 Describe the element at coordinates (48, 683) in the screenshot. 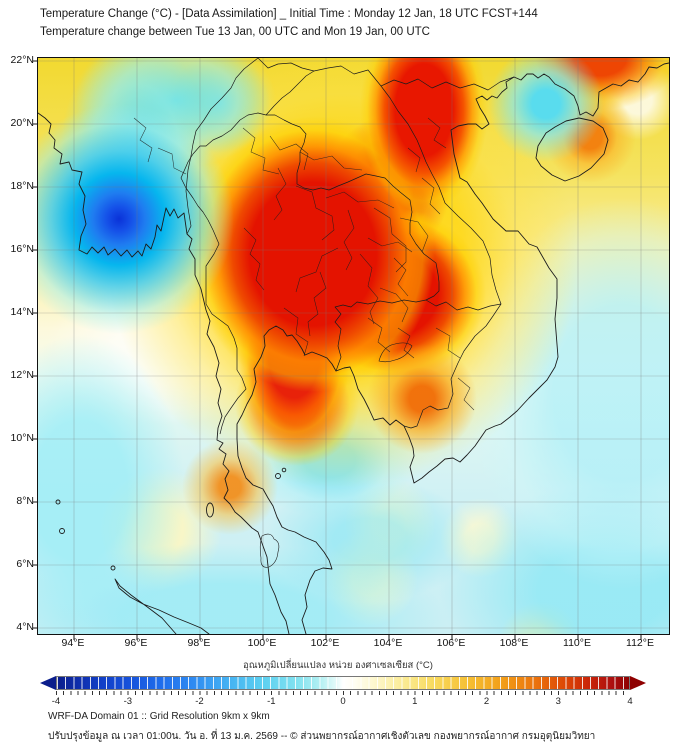

I see `colorbar-left-arrow` at that location.